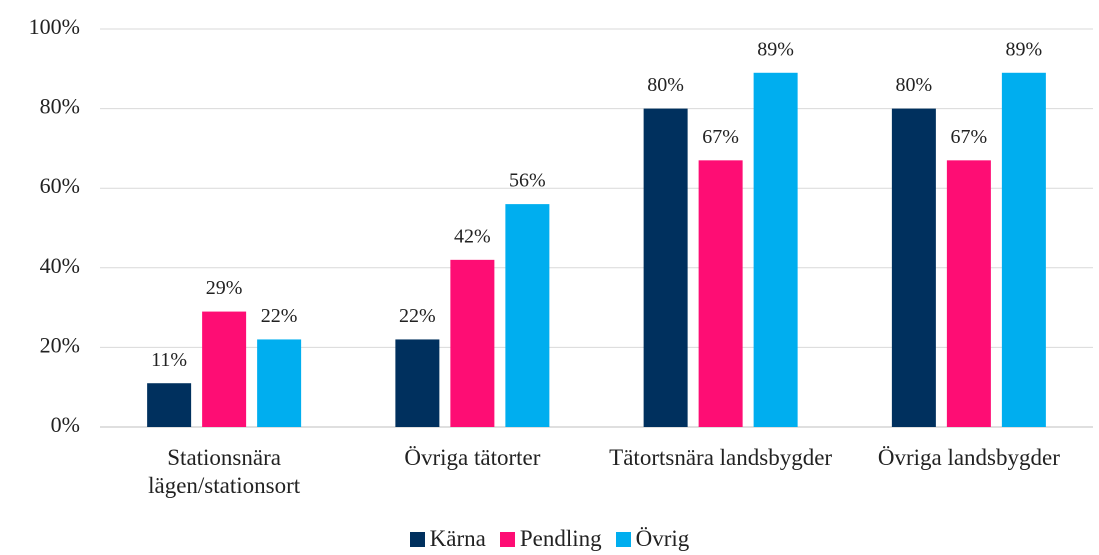 The image size is (1099, 555). Describe the element at coordinates (472, 236) in the screenshot. I see `data-label: 42%` at that location.